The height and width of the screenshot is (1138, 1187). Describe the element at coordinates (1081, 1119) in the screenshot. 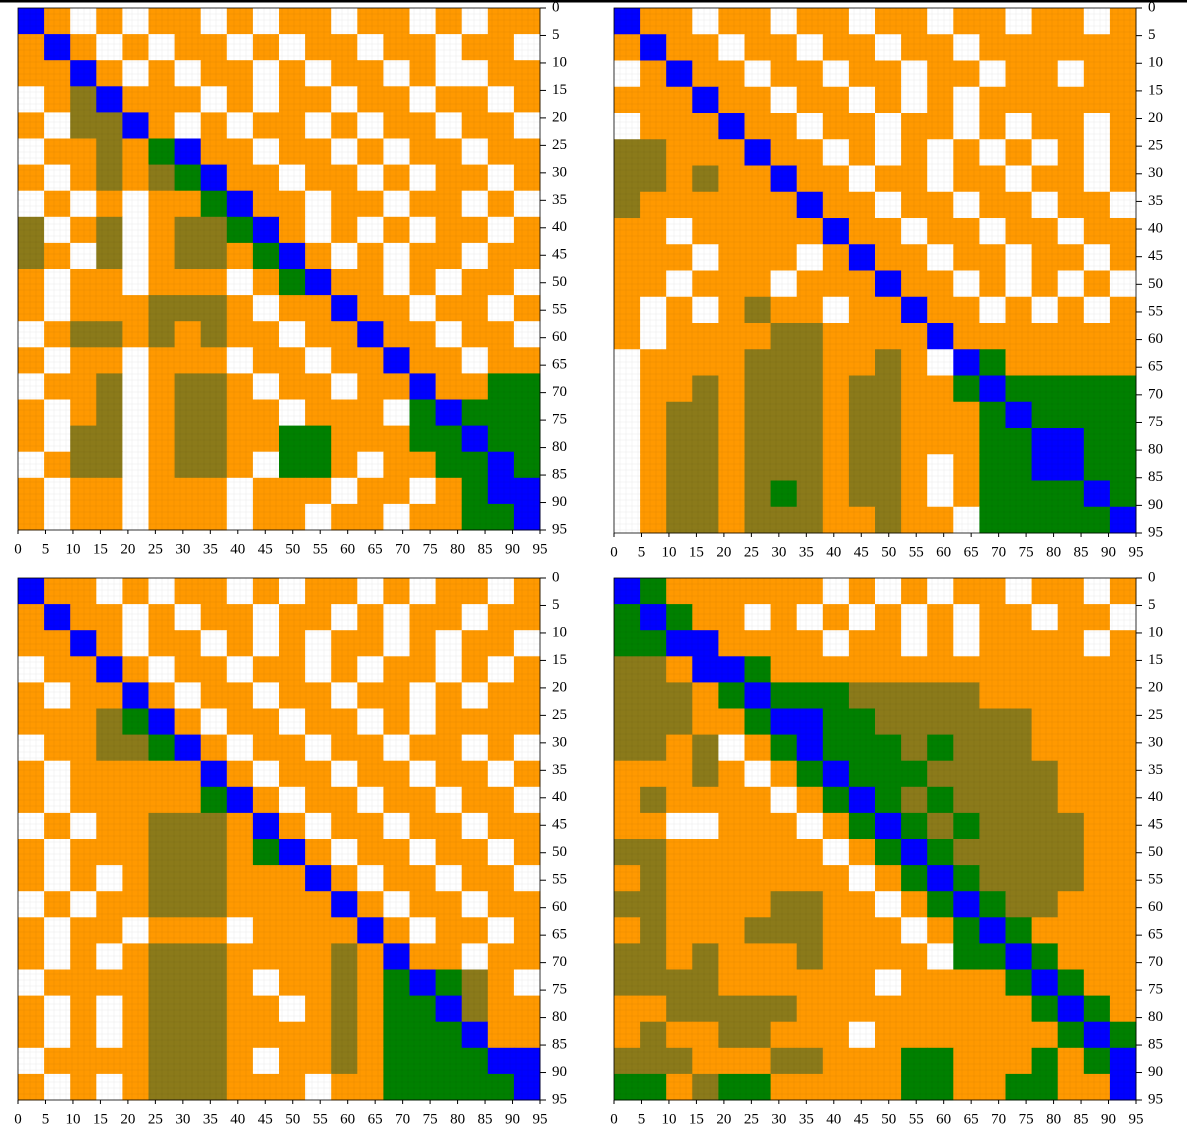

I see `x-tick-label: 85` at that location.